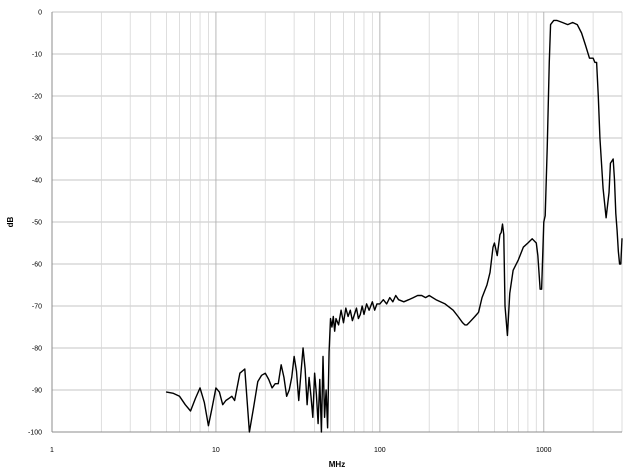 The height and width of the screenshot is (472, 629). What do you see at coordinates (40, 13) in the screenshot?
I see `y-tick-label: 0` at bounding box center [40, 13].